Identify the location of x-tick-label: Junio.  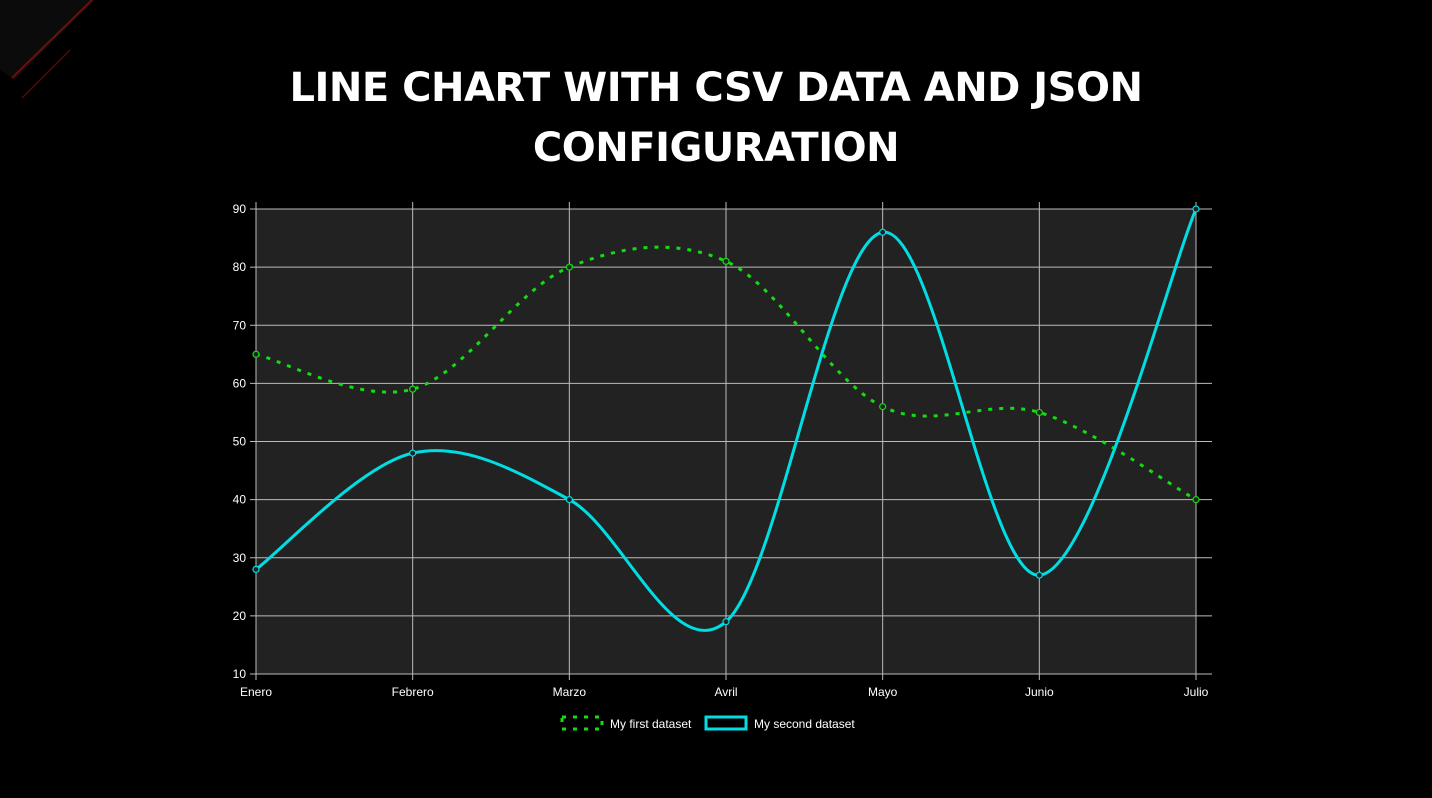
(1039, 692).